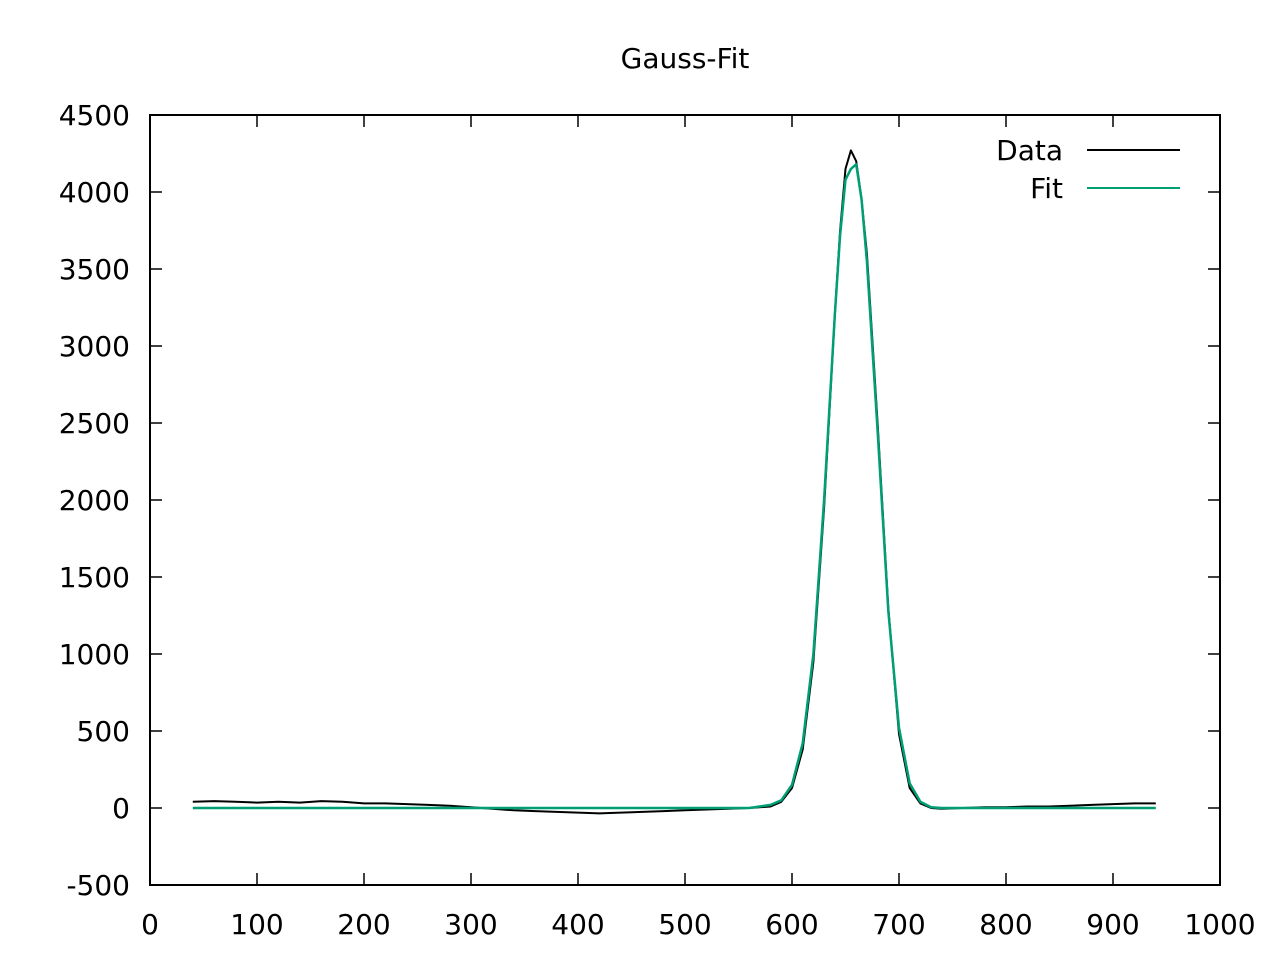 Image resolution: width=1280 pixels, height=960 pixels. Describe the element at coordinates (363, 924) in the screenshot. I see `x-tick-label: 200` at that location.